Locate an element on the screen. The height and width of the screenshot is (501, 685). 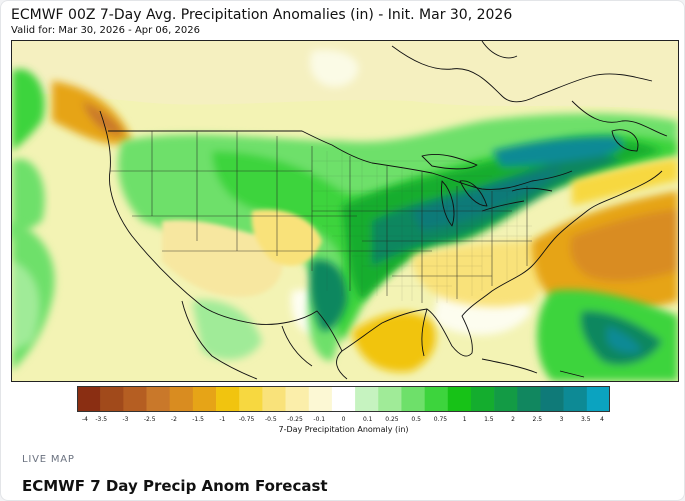
legend-frame is located at coordinates (343, 399).